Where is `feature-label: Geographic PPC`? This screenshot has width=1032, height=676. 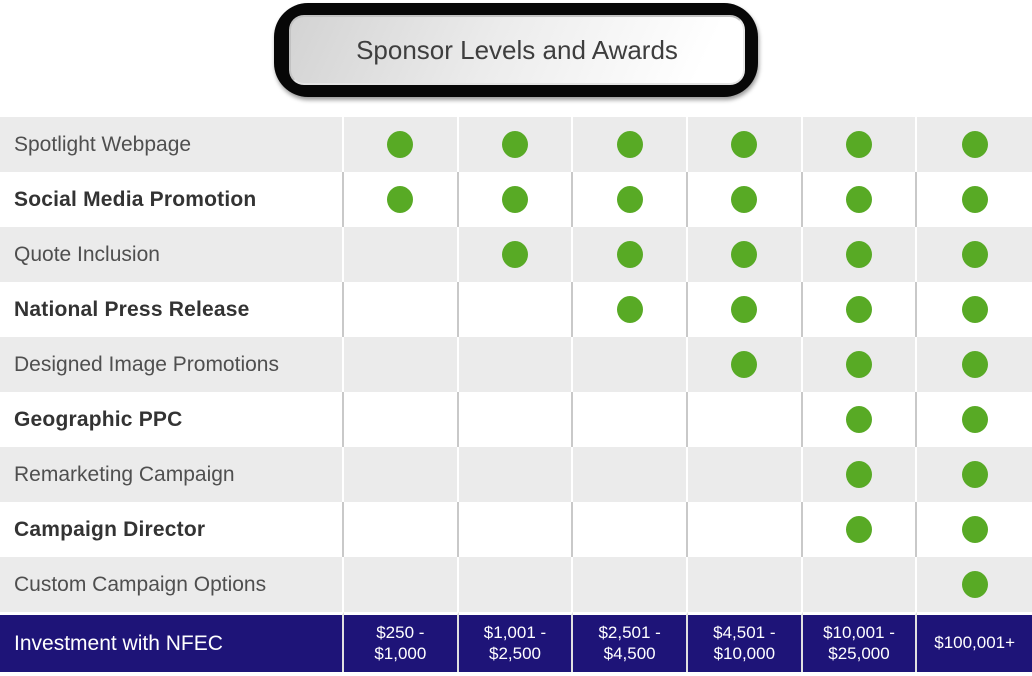 feature-label: Geographic PPC is located at coordinates (172, 419).